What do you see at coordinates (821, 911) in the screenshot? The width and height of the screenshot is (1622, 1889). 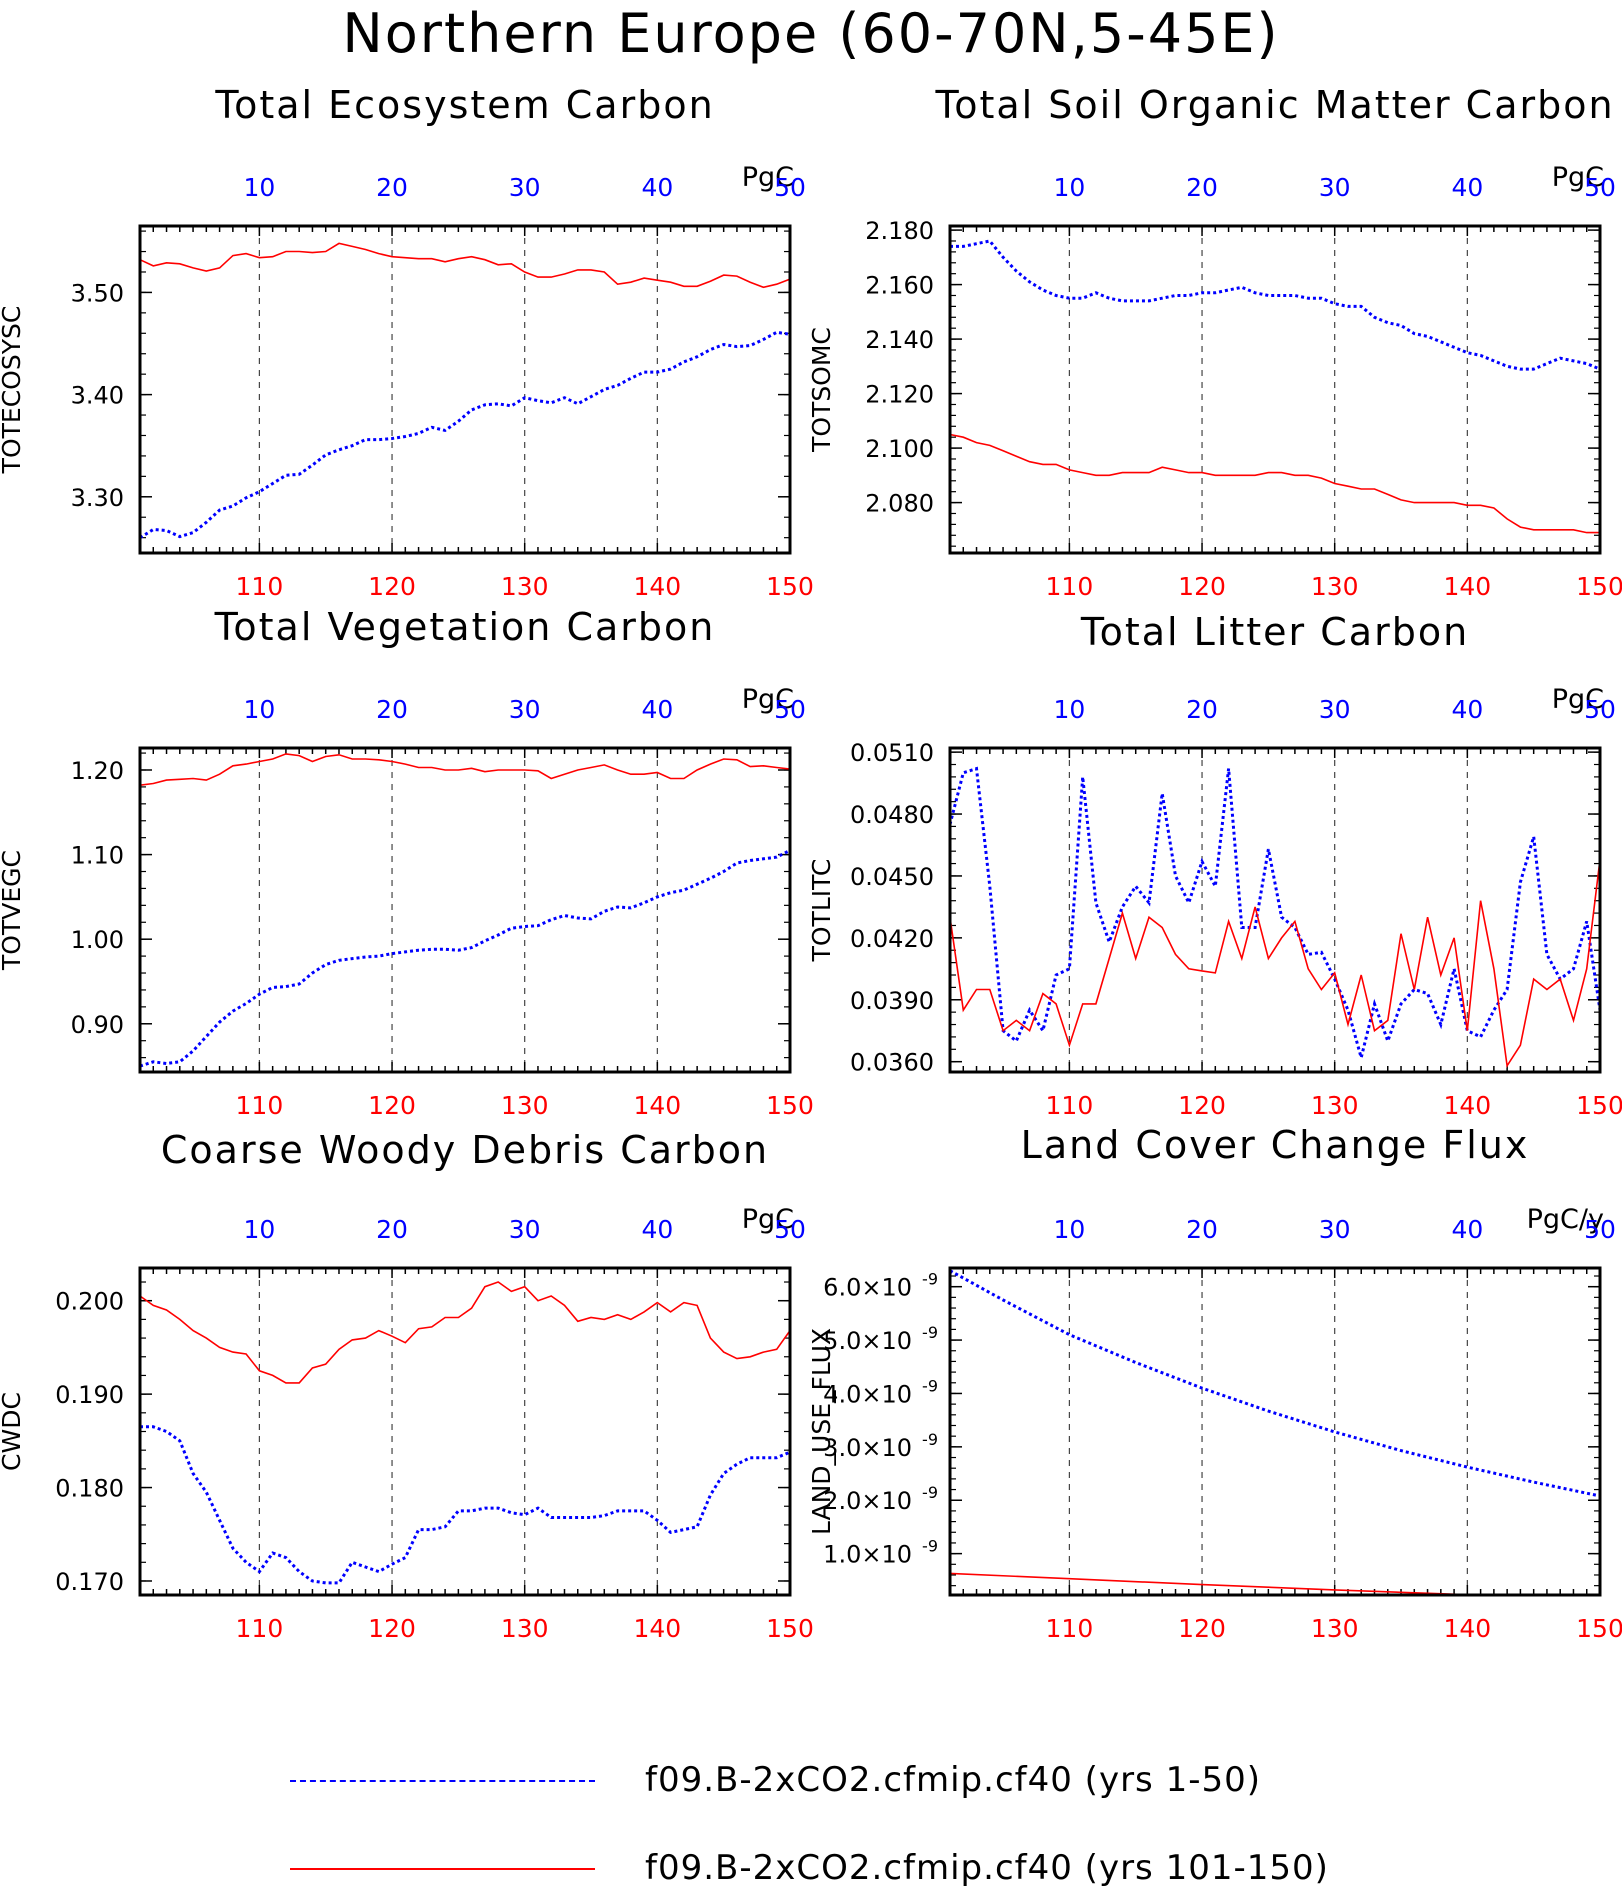 I see `y-axis-label: TOTLITC` at bounding box center [821, 911].